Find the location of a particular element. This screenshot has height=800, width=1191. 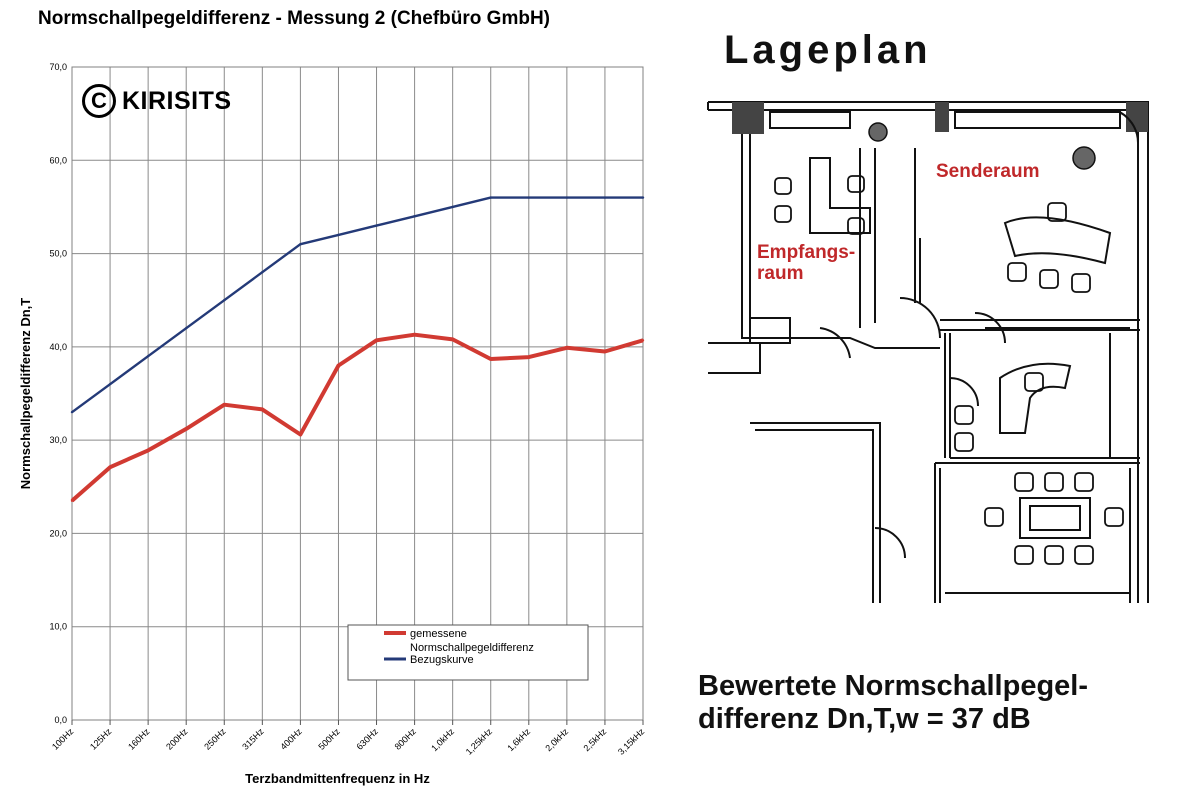

series-line-reference is located at coordinates (357, 305).